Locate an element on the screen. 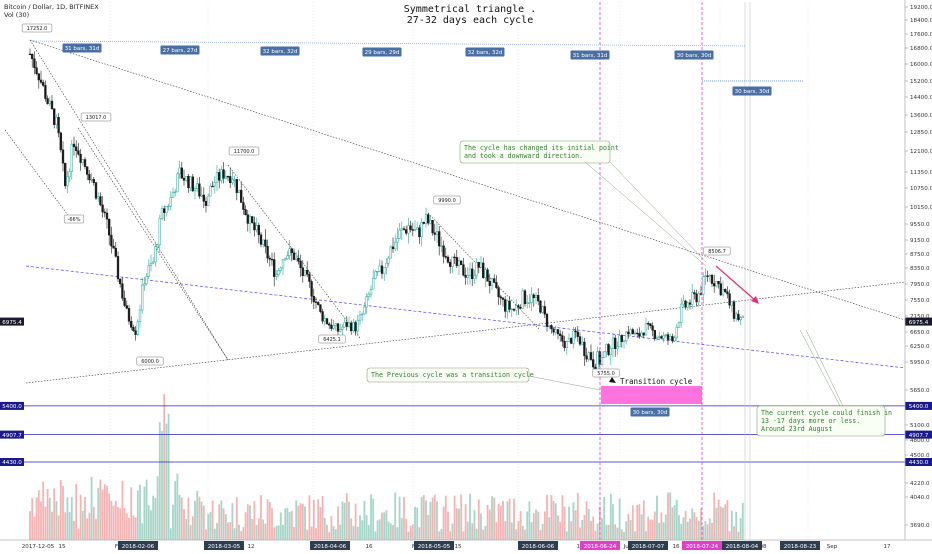 The height and width of the screenshot is (554, 932). x-label-bg is located at coordinates (434, 545).